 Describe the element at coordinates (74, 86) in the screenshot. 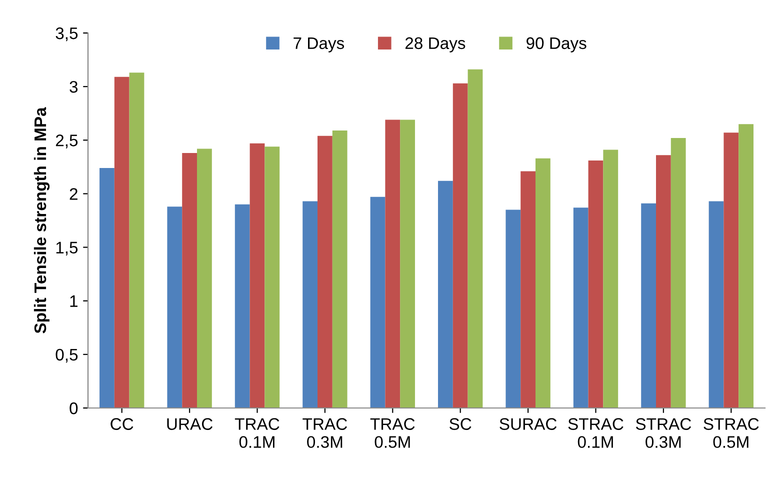

I see `y-tick-label: 3` at that location.